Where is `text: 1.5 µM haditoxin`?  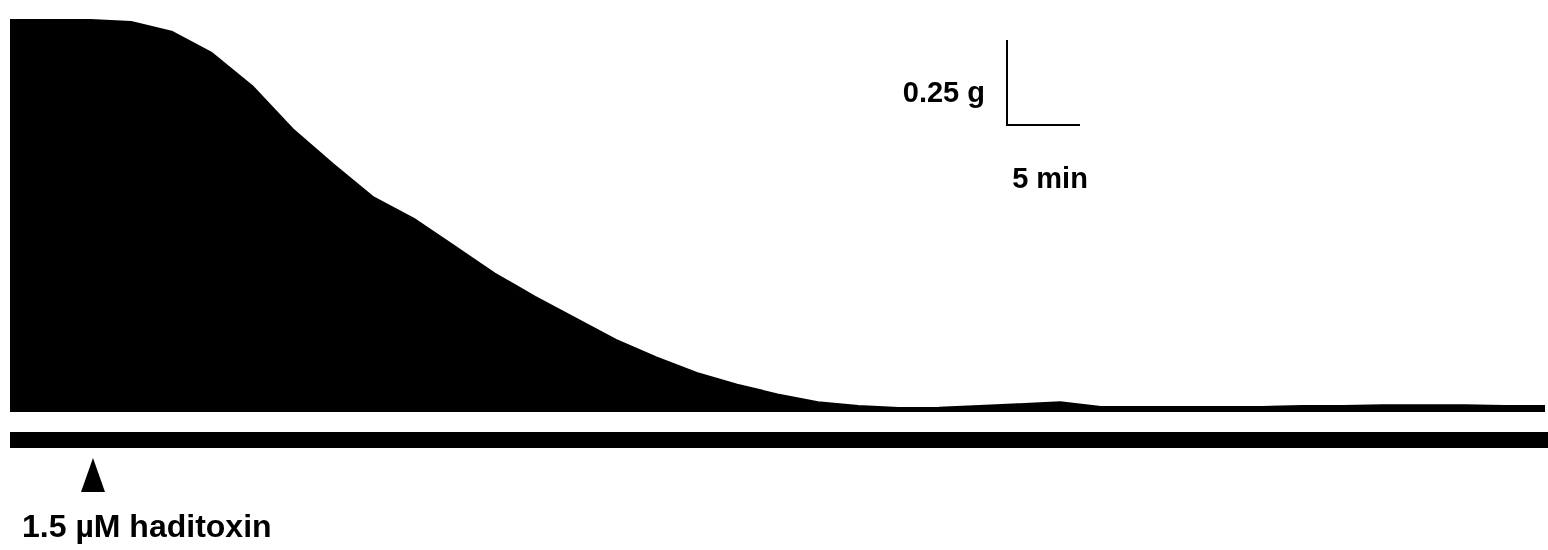
text: 1.5 µM haditoxin is located at coordinates (147, 526).